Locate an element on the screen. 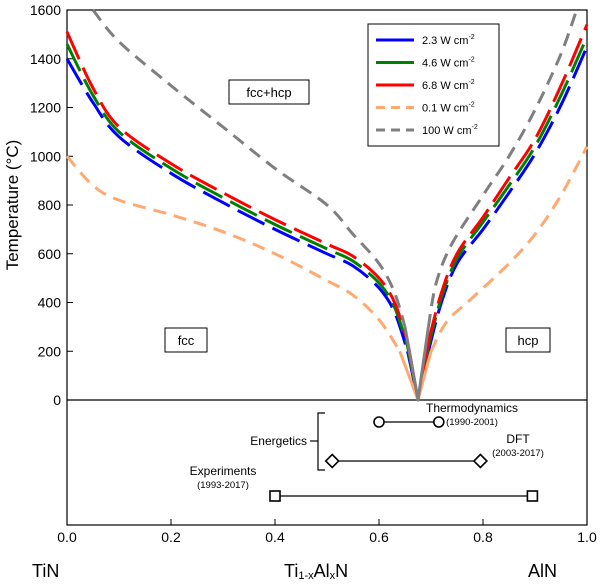  legend-label: 6.8 W cm-2 is located at coordinates (448, 85).